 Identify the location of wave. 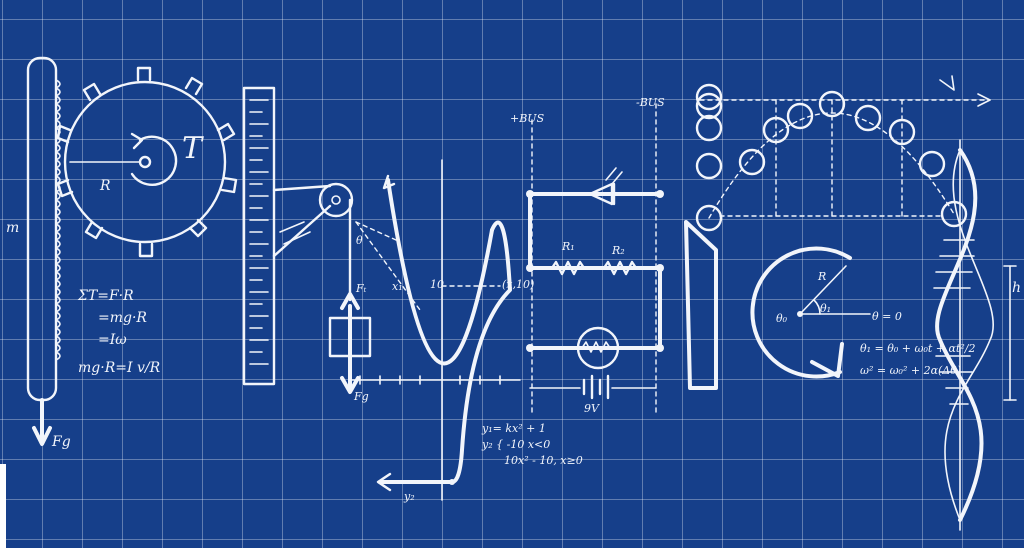
(959, 335).